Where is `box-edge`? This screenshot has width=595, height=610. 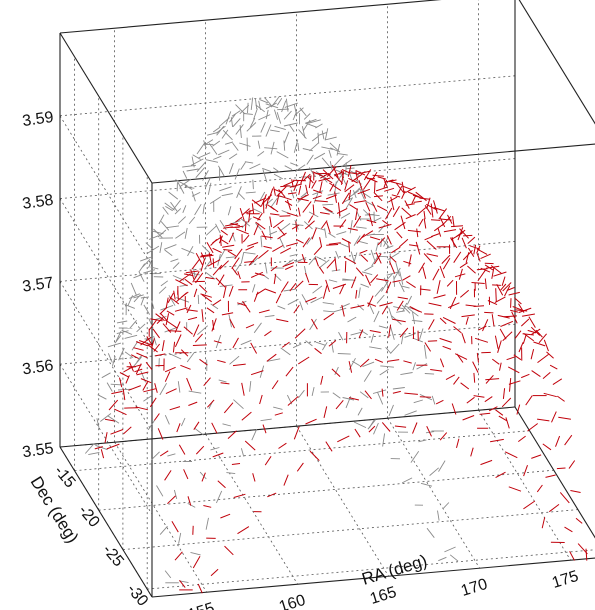 box-edge is located at coordinates (373, 163).